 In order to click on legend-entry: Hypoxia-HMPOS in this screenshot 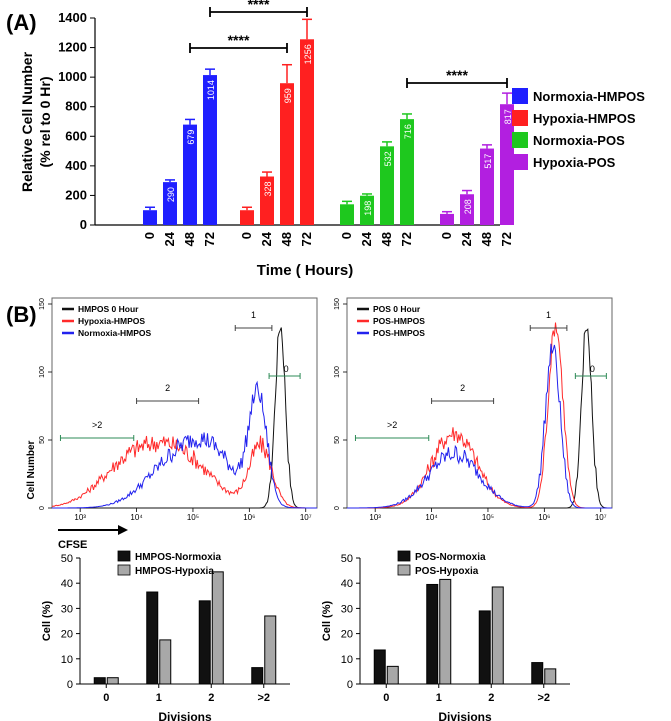, I will do `click(111, 321)`.